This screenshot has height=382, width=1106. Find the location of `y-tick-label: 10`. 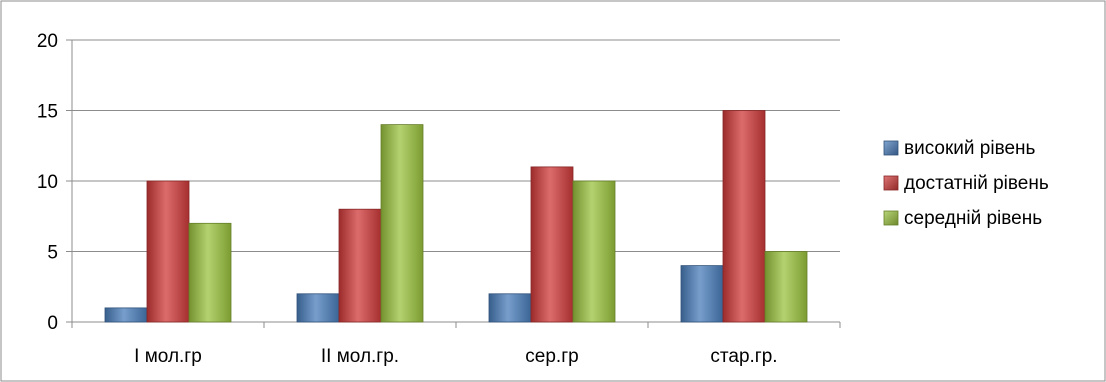

y-tick-label: 10 is located at coordinates (47, 182).